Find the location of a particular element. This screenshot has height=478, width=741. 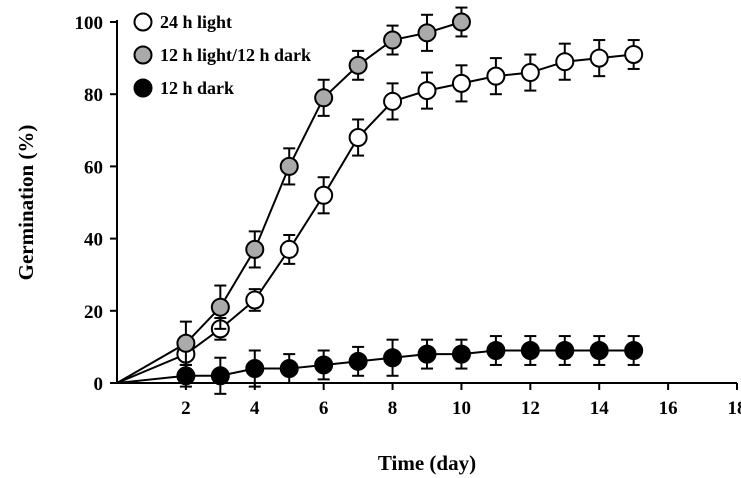

legend-entry: 12 h light/12 h dark is located at coordinates (222, 55).